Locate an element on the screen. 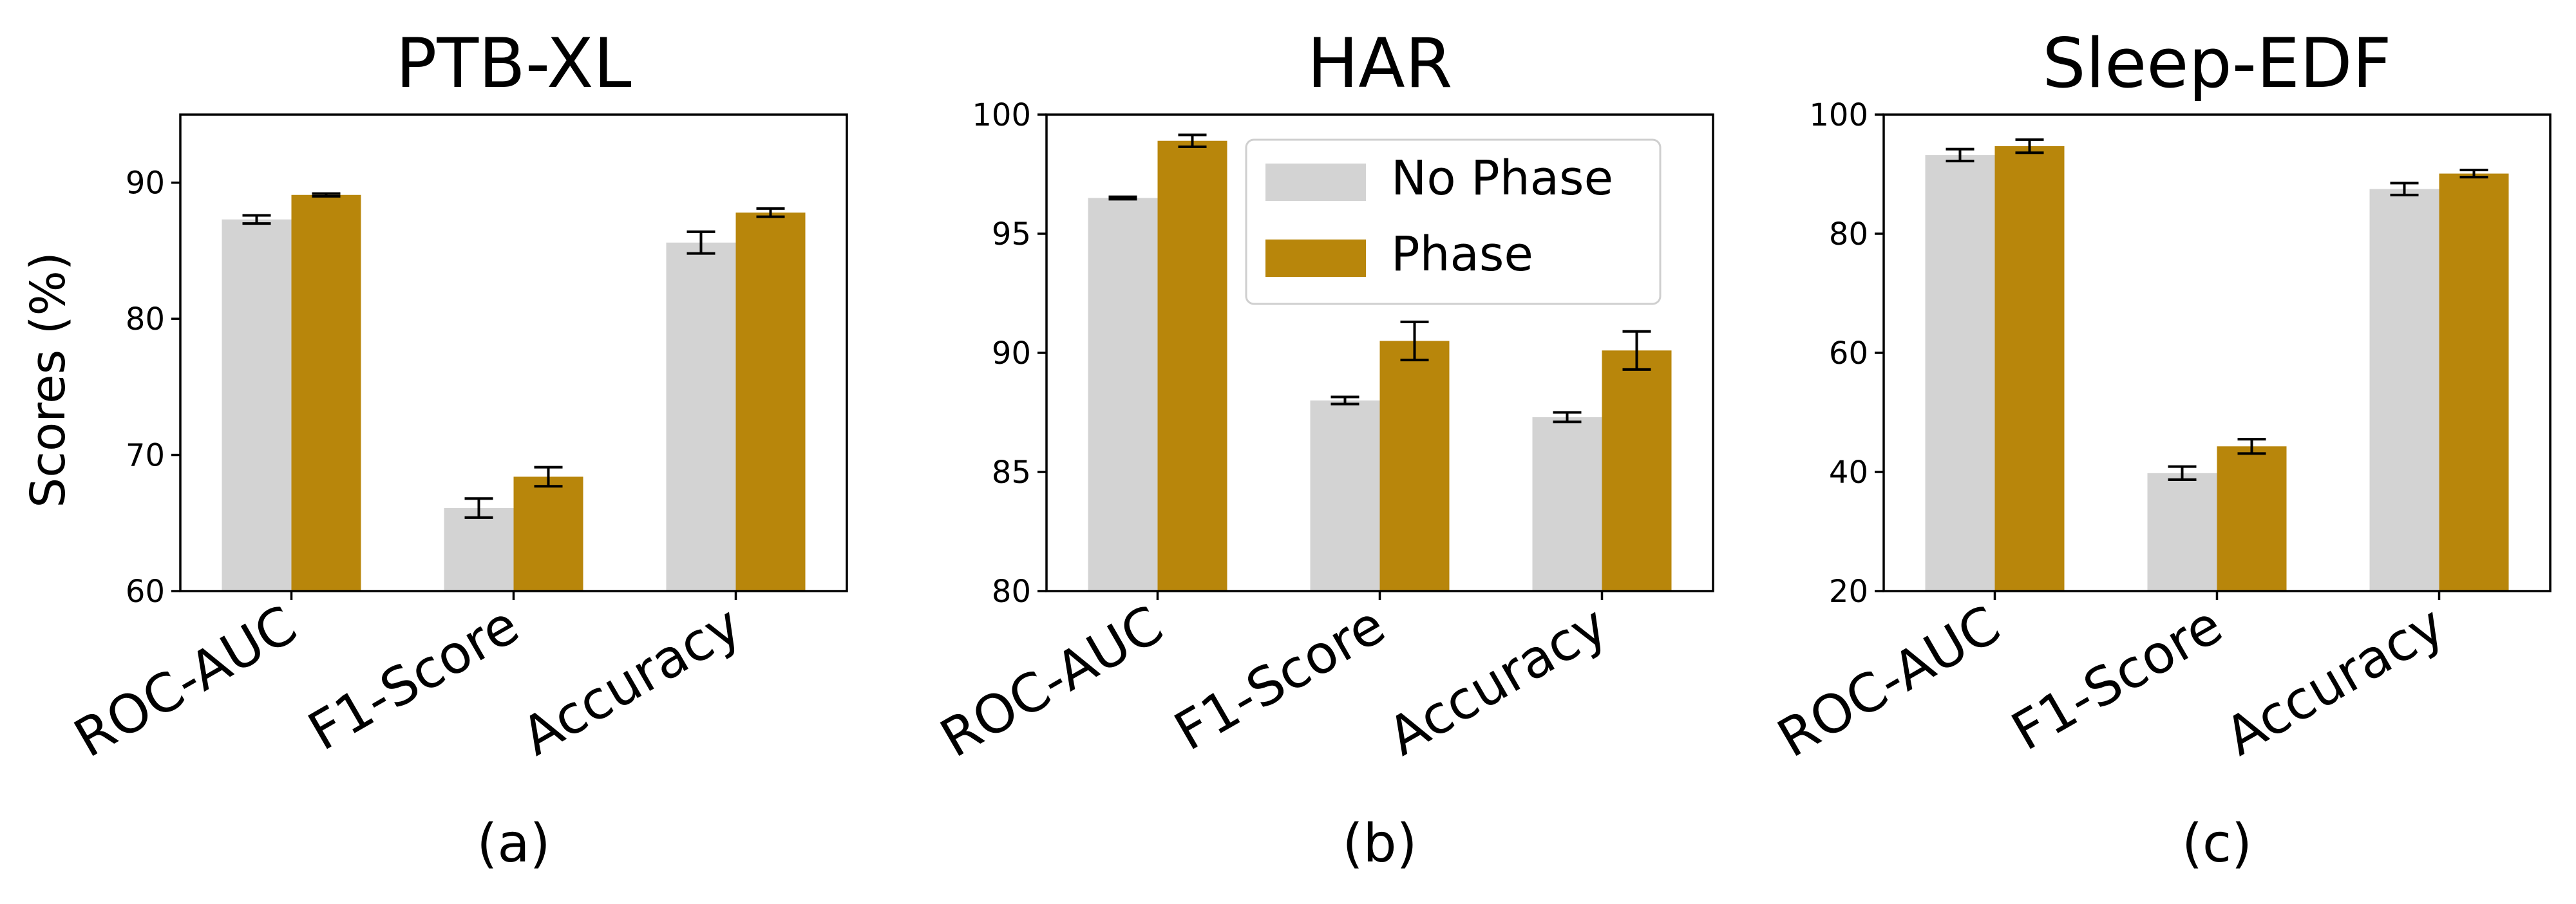 The width and height of the screenshot is (2576, 904). y-tick-label: 95 is located at coordinates (1011, 234).